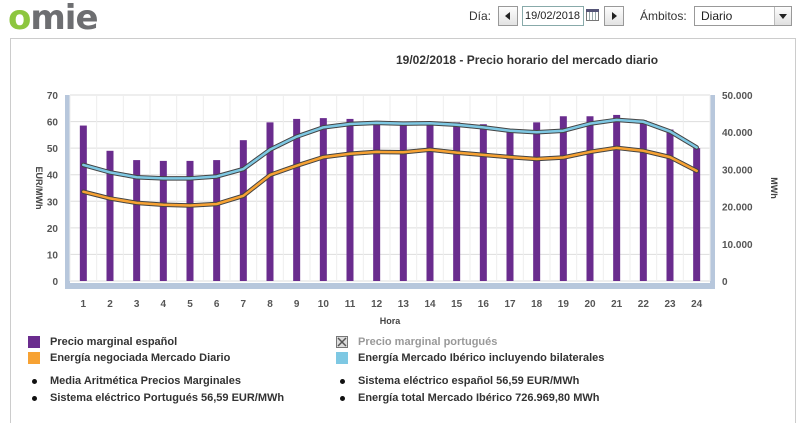 This screenshot has height=423, width=800. What do you see at coordinates (592, 15) in the screenshot?
I see `calendar-icon` at bounding box center [592, 15].